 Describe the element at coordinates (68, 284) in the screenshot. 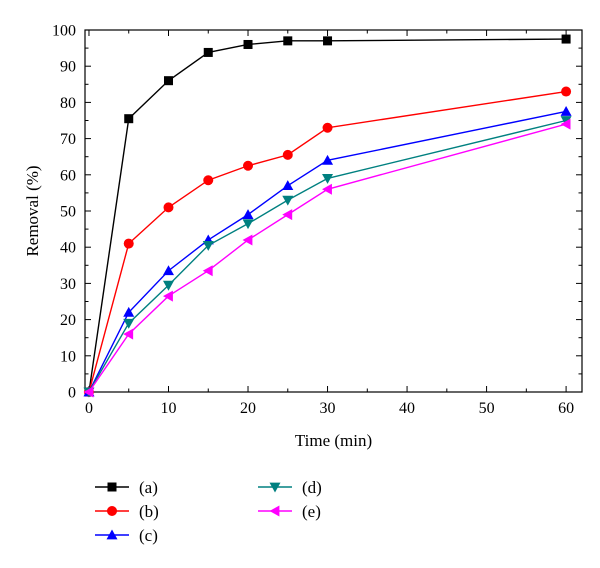

I see `y-tick-label: 30` at that location.